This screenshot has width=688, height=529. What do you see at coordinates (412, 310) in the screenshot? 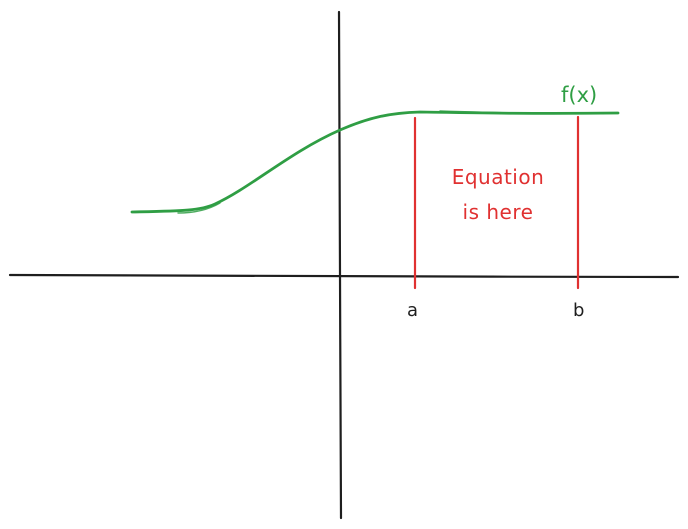
I see `bound-a-label: a` at bounding box center [412, 310].